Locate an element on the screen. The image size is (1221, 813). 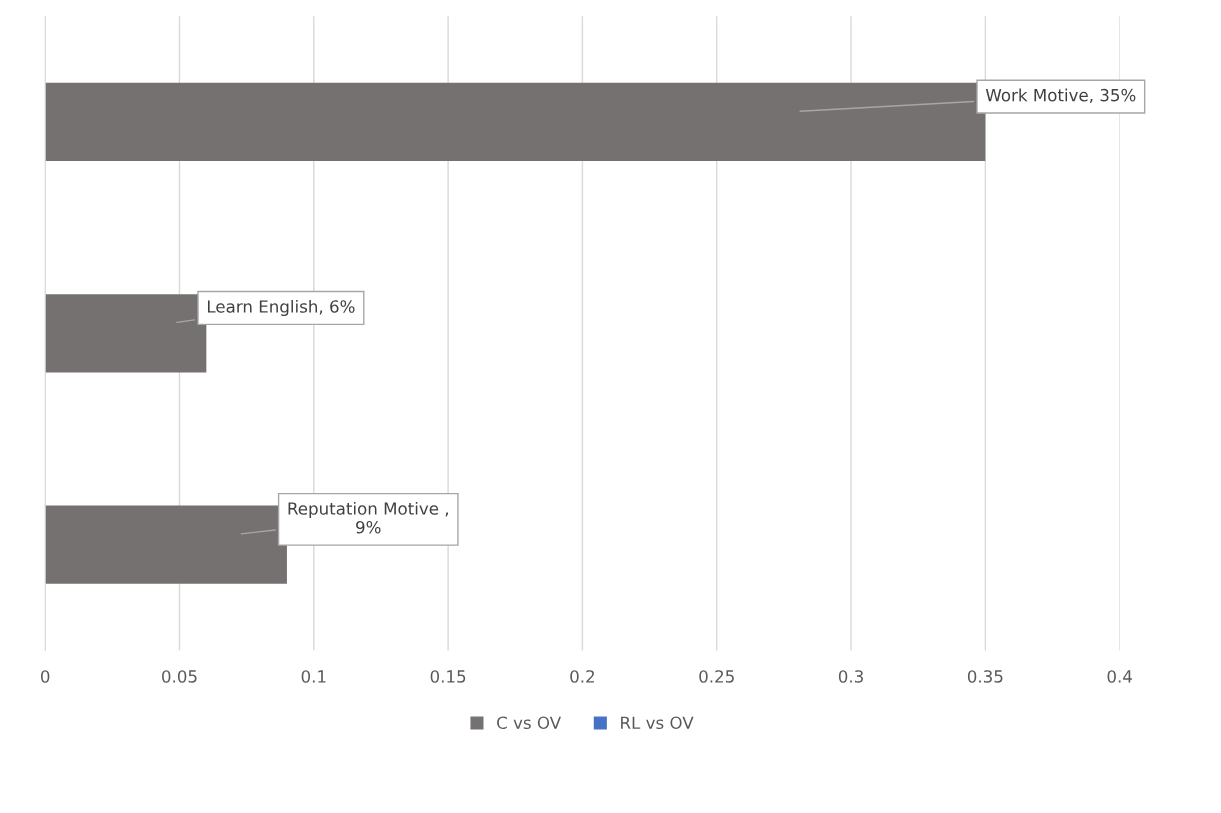
data-label: Learn English, 6% is located at coordinates (281, 308).